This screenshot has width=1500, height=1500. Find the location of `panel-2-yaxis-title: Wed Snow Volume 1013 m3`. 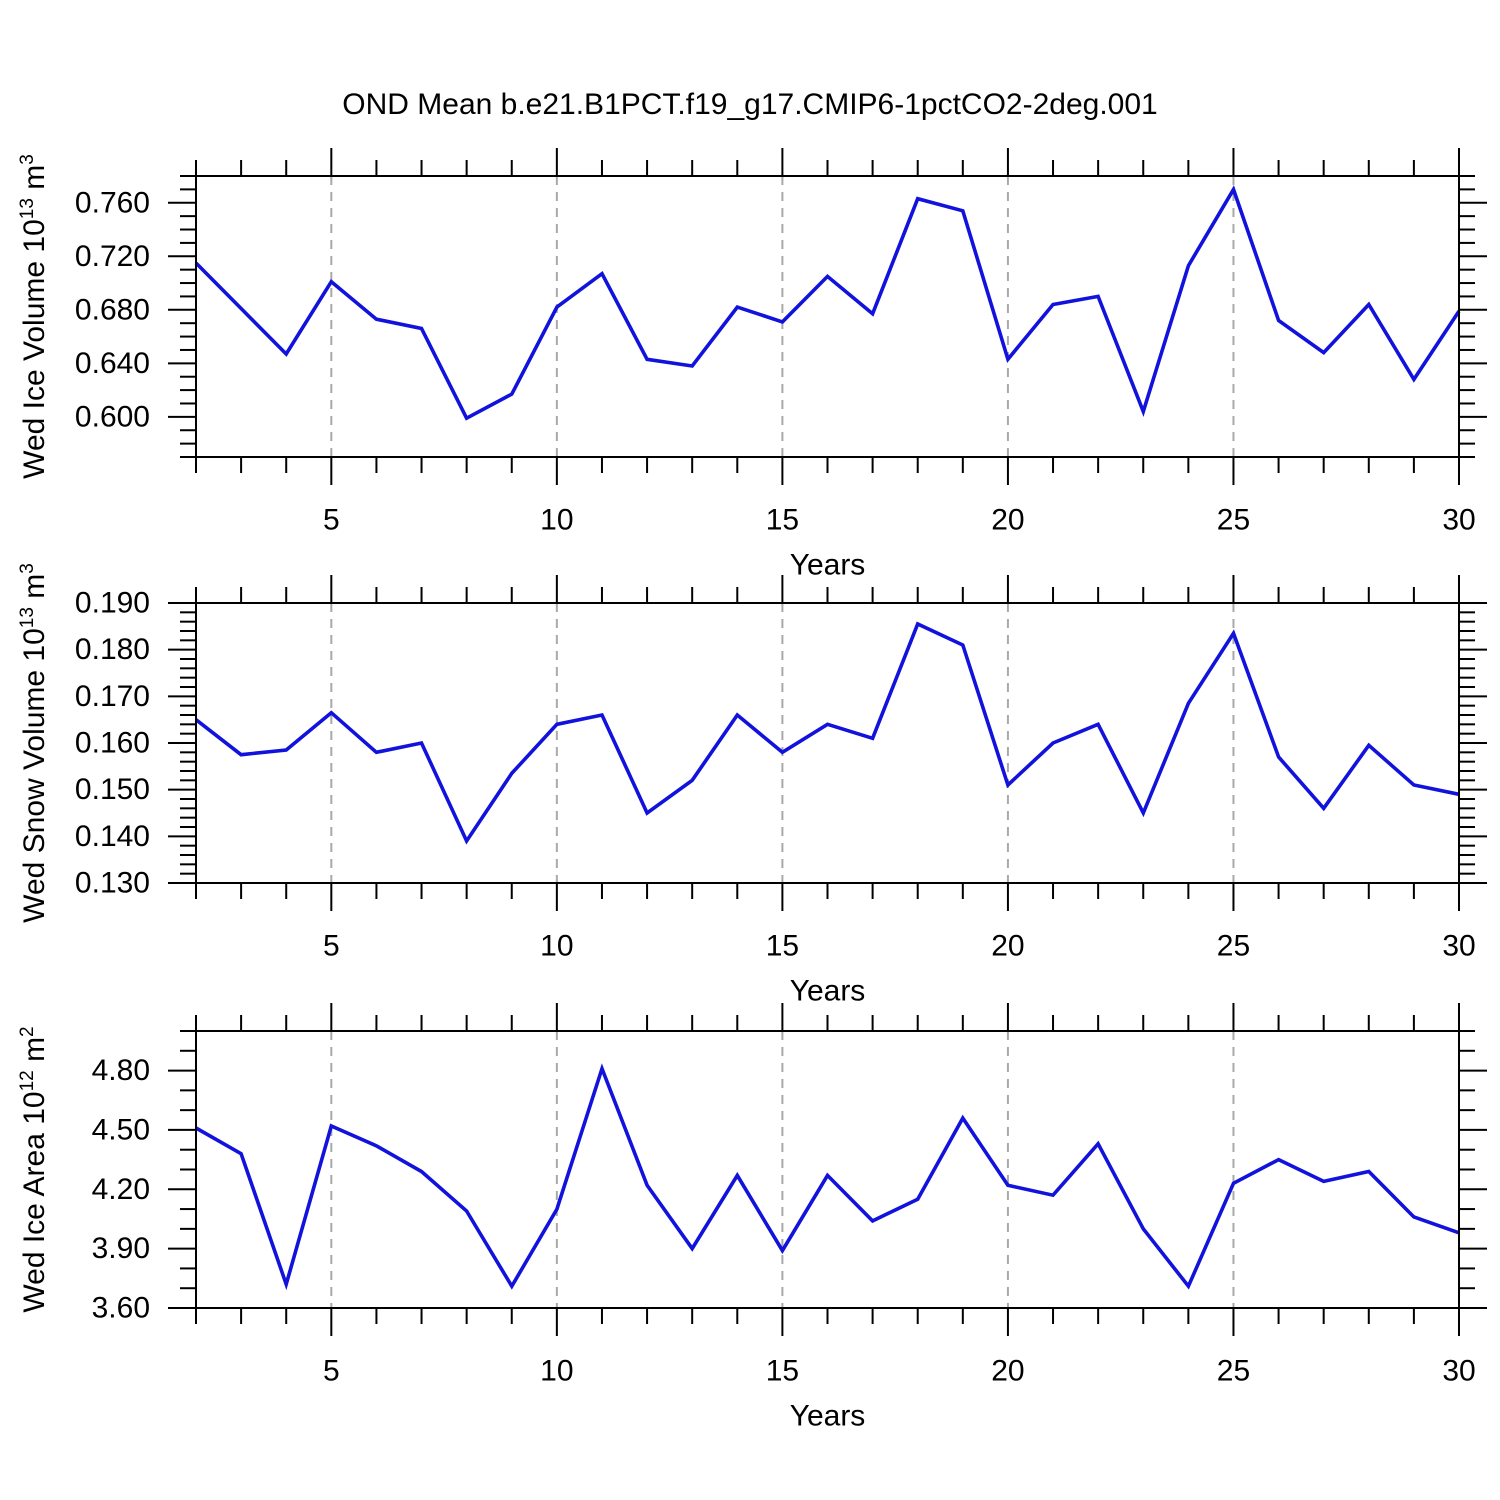

panel-2-yaxis-title: Wed Snow Volume 1013 m3 is located at coordinates (34, 743).